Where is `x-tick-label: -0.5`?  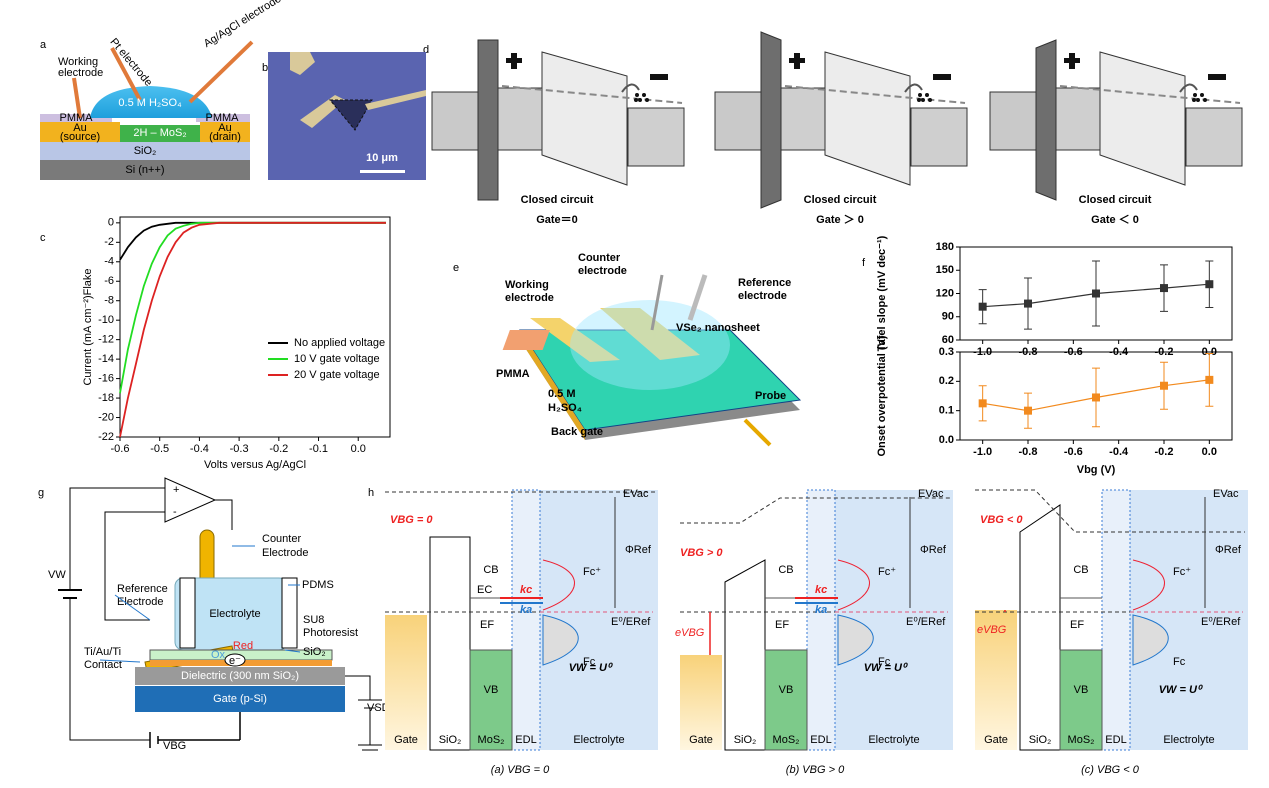 x-tick-label: -0.5 is located at coordinates (159, 449).